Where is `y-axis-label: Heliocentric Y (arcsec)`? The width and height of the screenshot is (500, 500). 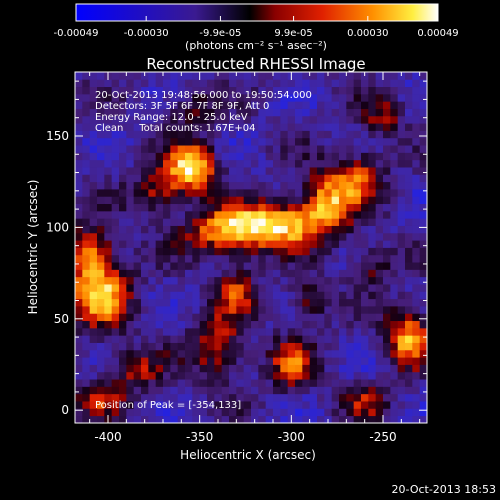 y-axis-label: Heliocentric Y (arcsec) is located at coordinates (33, 247).